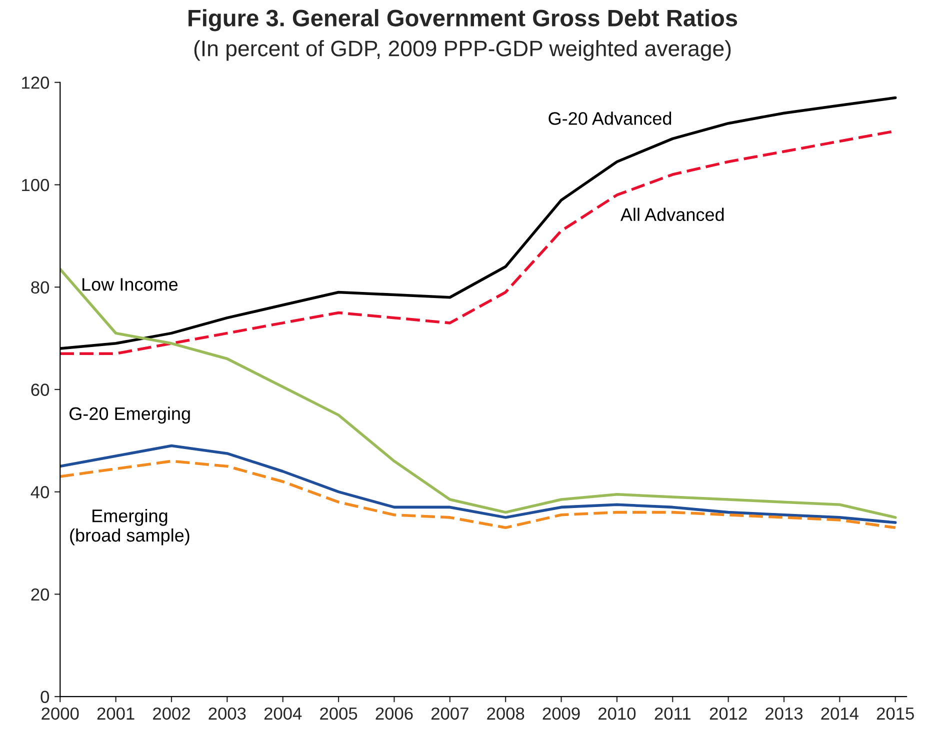 This screenshot has width=925, height=749. What do you see at coordinates (339, 713) in the screenshot?
I see `x-tick-label: 2005` at bounding box center [339, 713].